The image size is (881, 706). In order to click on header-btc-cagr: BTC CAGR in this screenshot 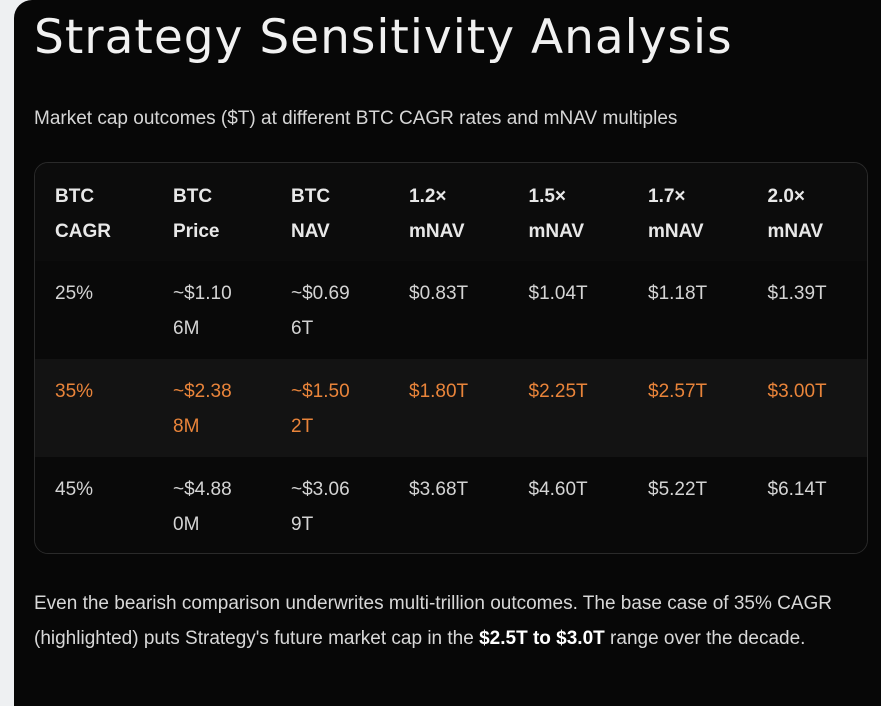, I will do `click(94, 212)`.